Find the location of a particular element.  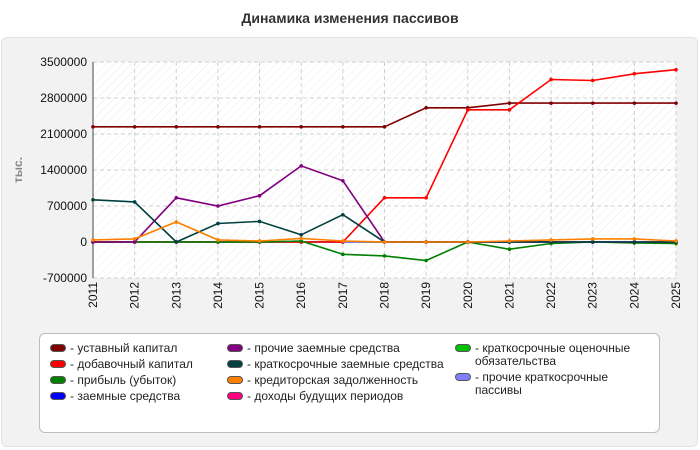

y-tick-label: 2800000 is located at coordinates (63, 98).